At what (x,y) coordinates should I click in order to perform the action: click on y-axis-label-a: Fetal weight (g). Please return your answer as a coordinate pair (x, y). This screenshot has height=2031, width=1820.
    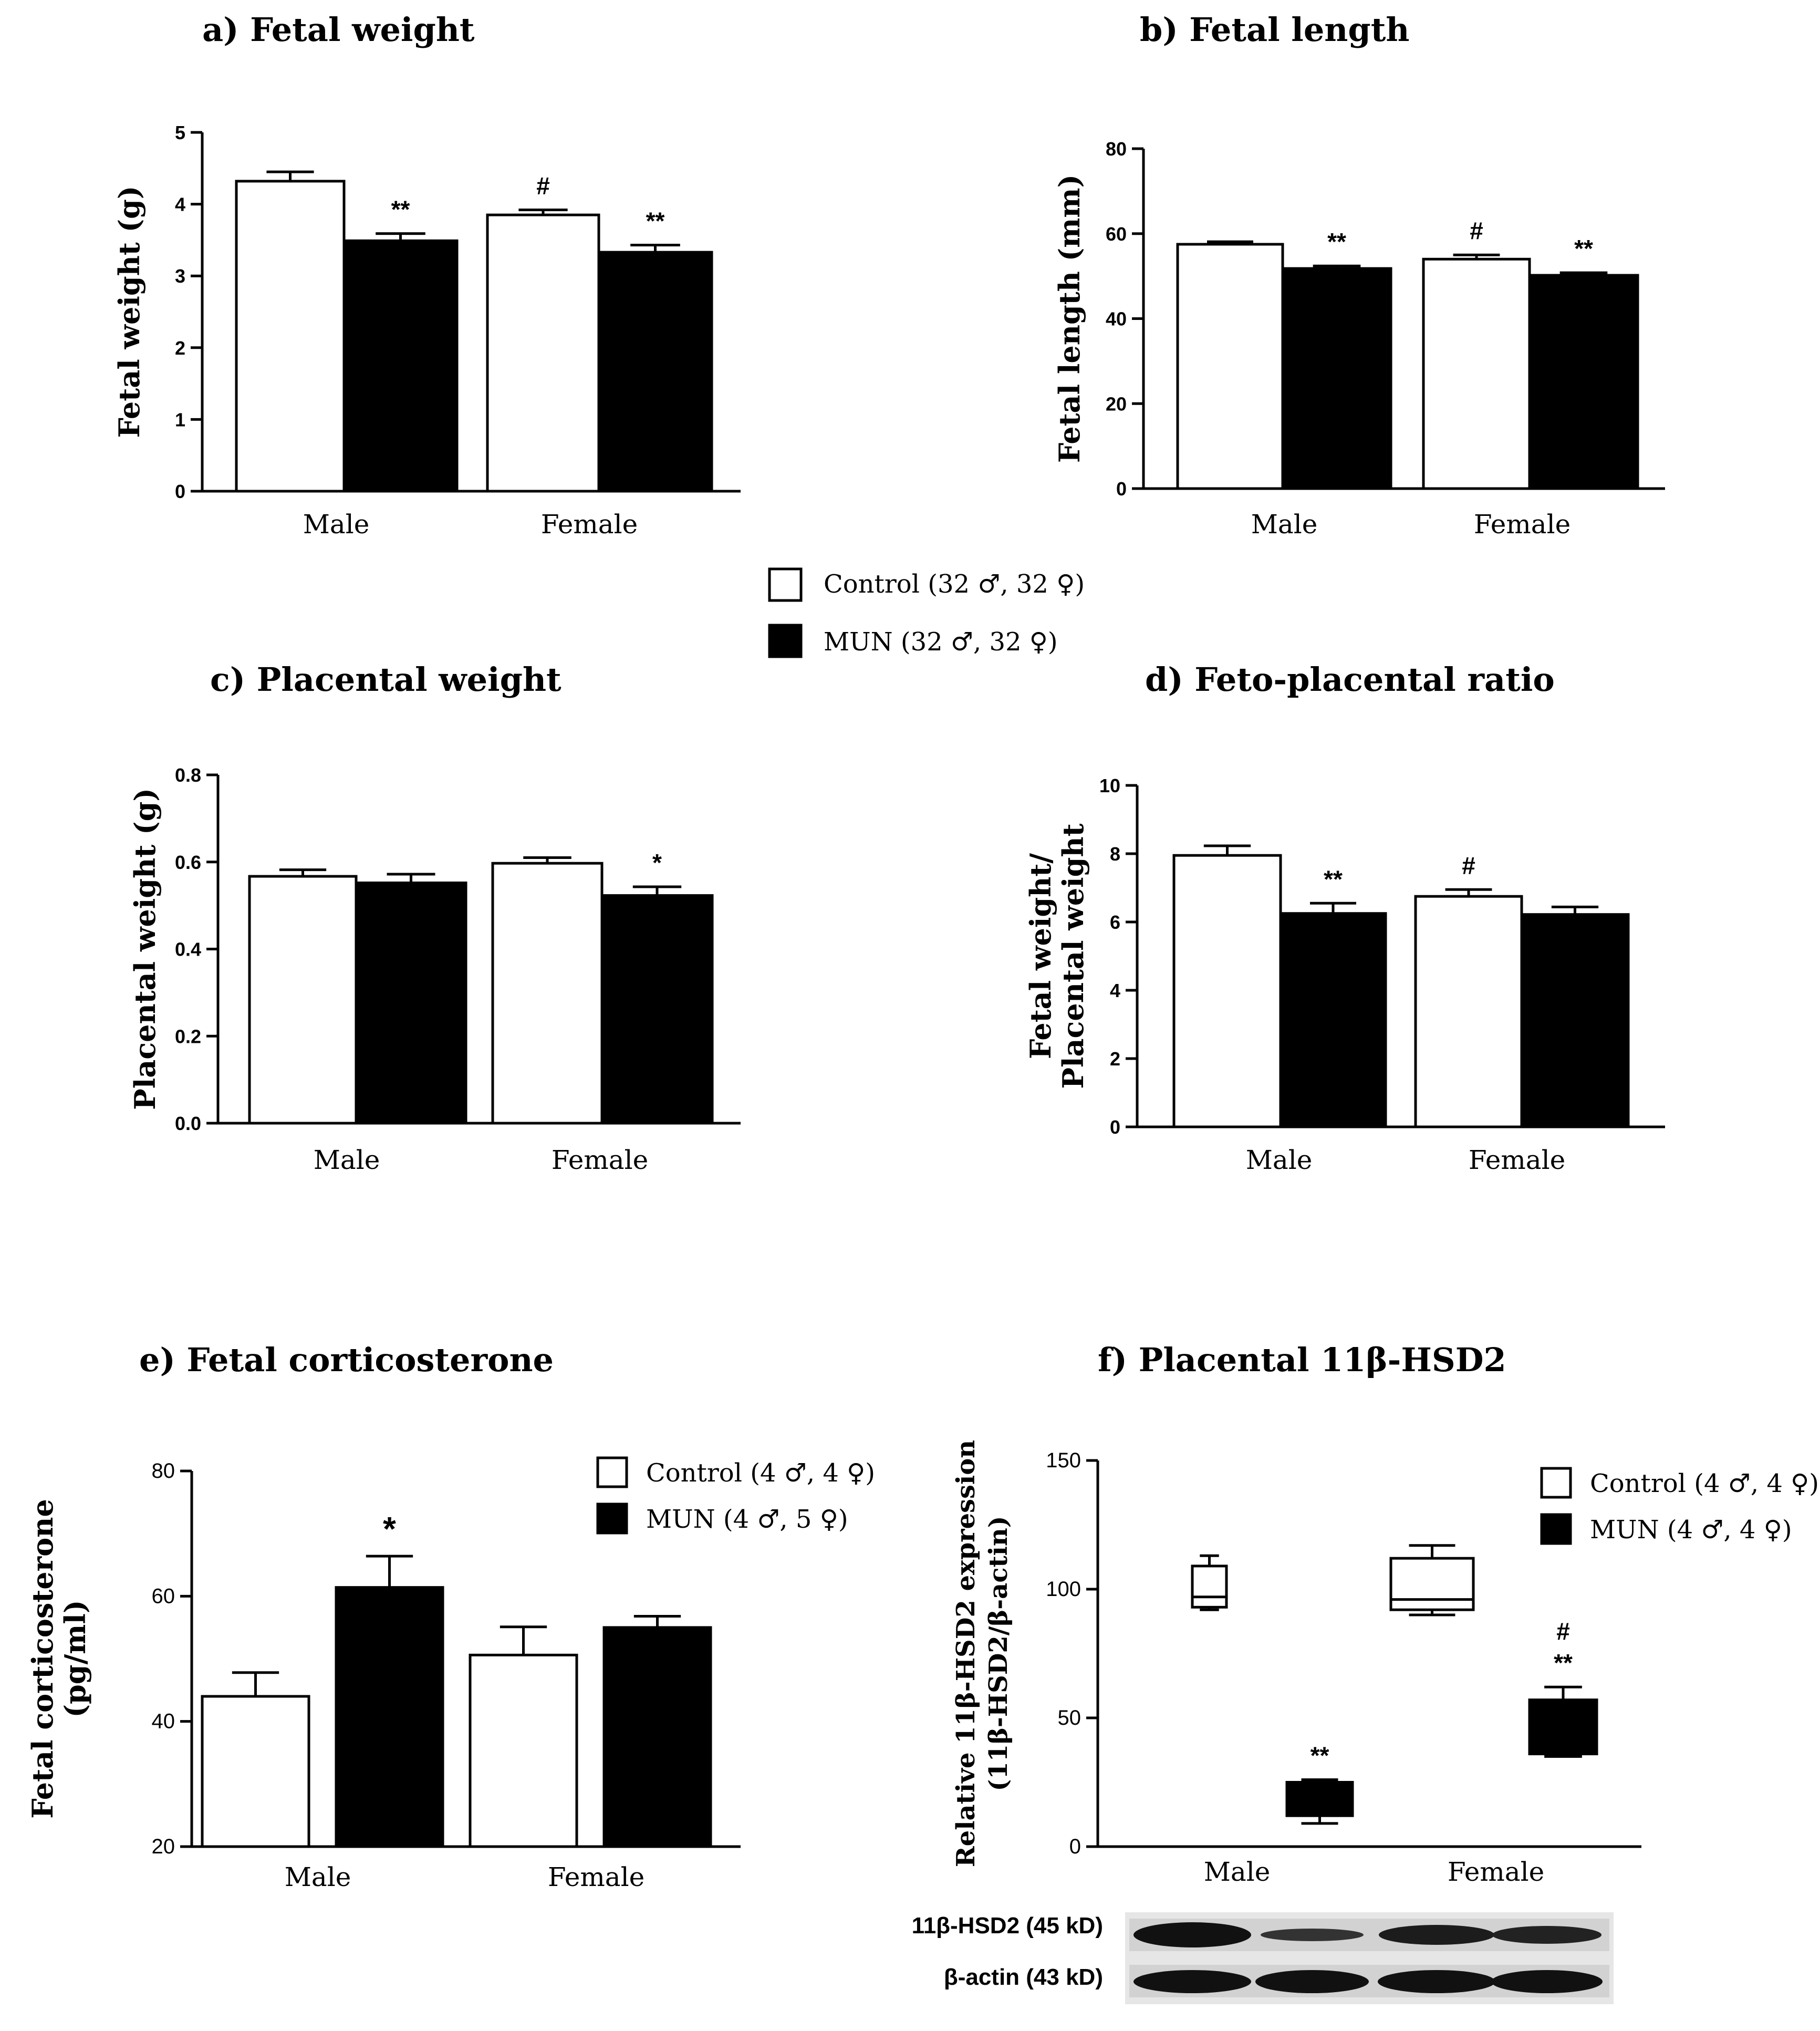
    Looking at the image, I should click on (129, 312).